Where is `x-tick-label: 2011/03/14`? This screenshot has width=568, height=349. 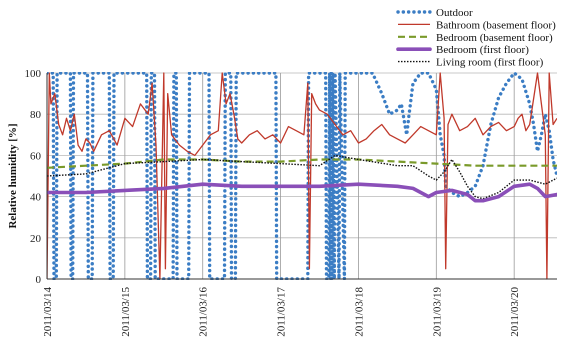 x-tick-label: 2011/03/14 is located at coordinates (48, 312).